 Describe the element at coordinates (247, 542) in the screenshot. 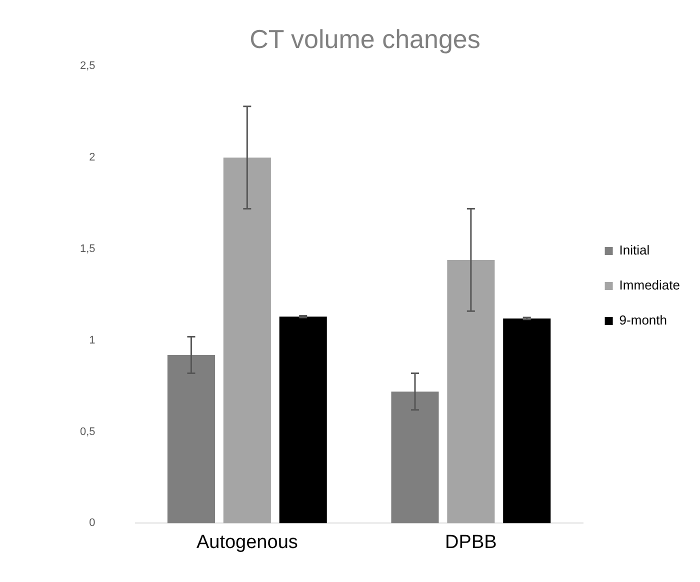

I see `x-tick-label: Autogenous` at that location.